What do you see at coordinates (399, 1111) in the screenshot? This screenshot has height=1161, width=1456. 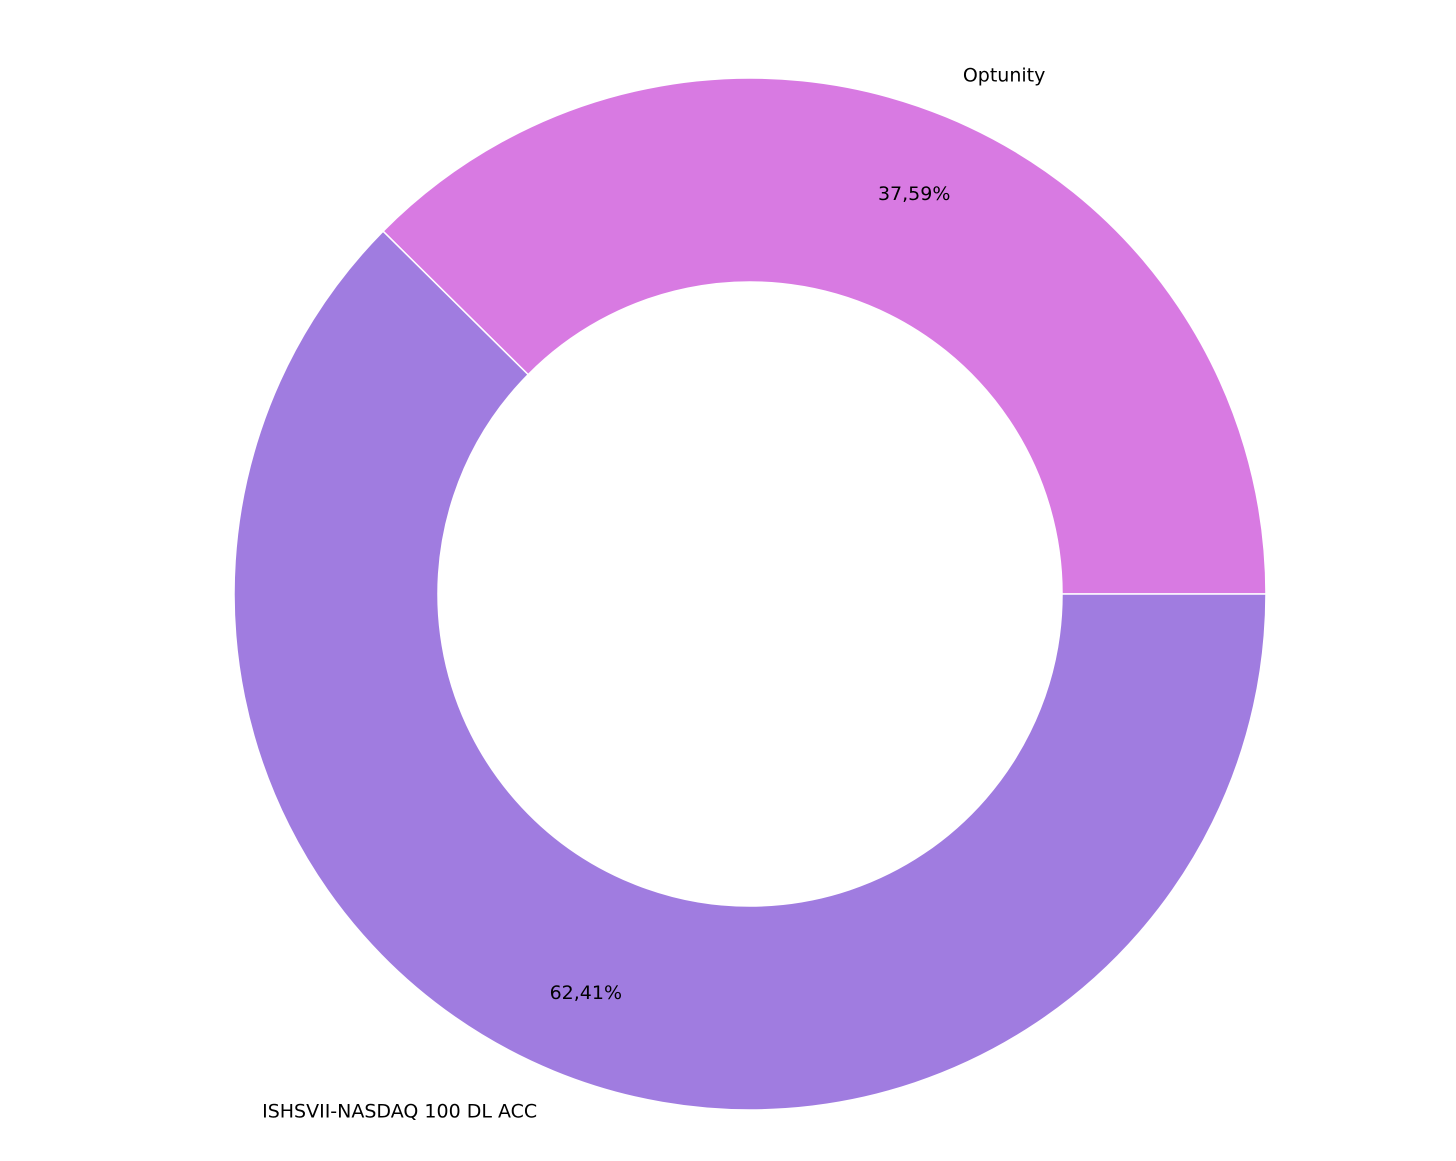 I see `category-label: ISHSVII-NASDAQ 100 DL ACC` at bounding box center [399, 1111].